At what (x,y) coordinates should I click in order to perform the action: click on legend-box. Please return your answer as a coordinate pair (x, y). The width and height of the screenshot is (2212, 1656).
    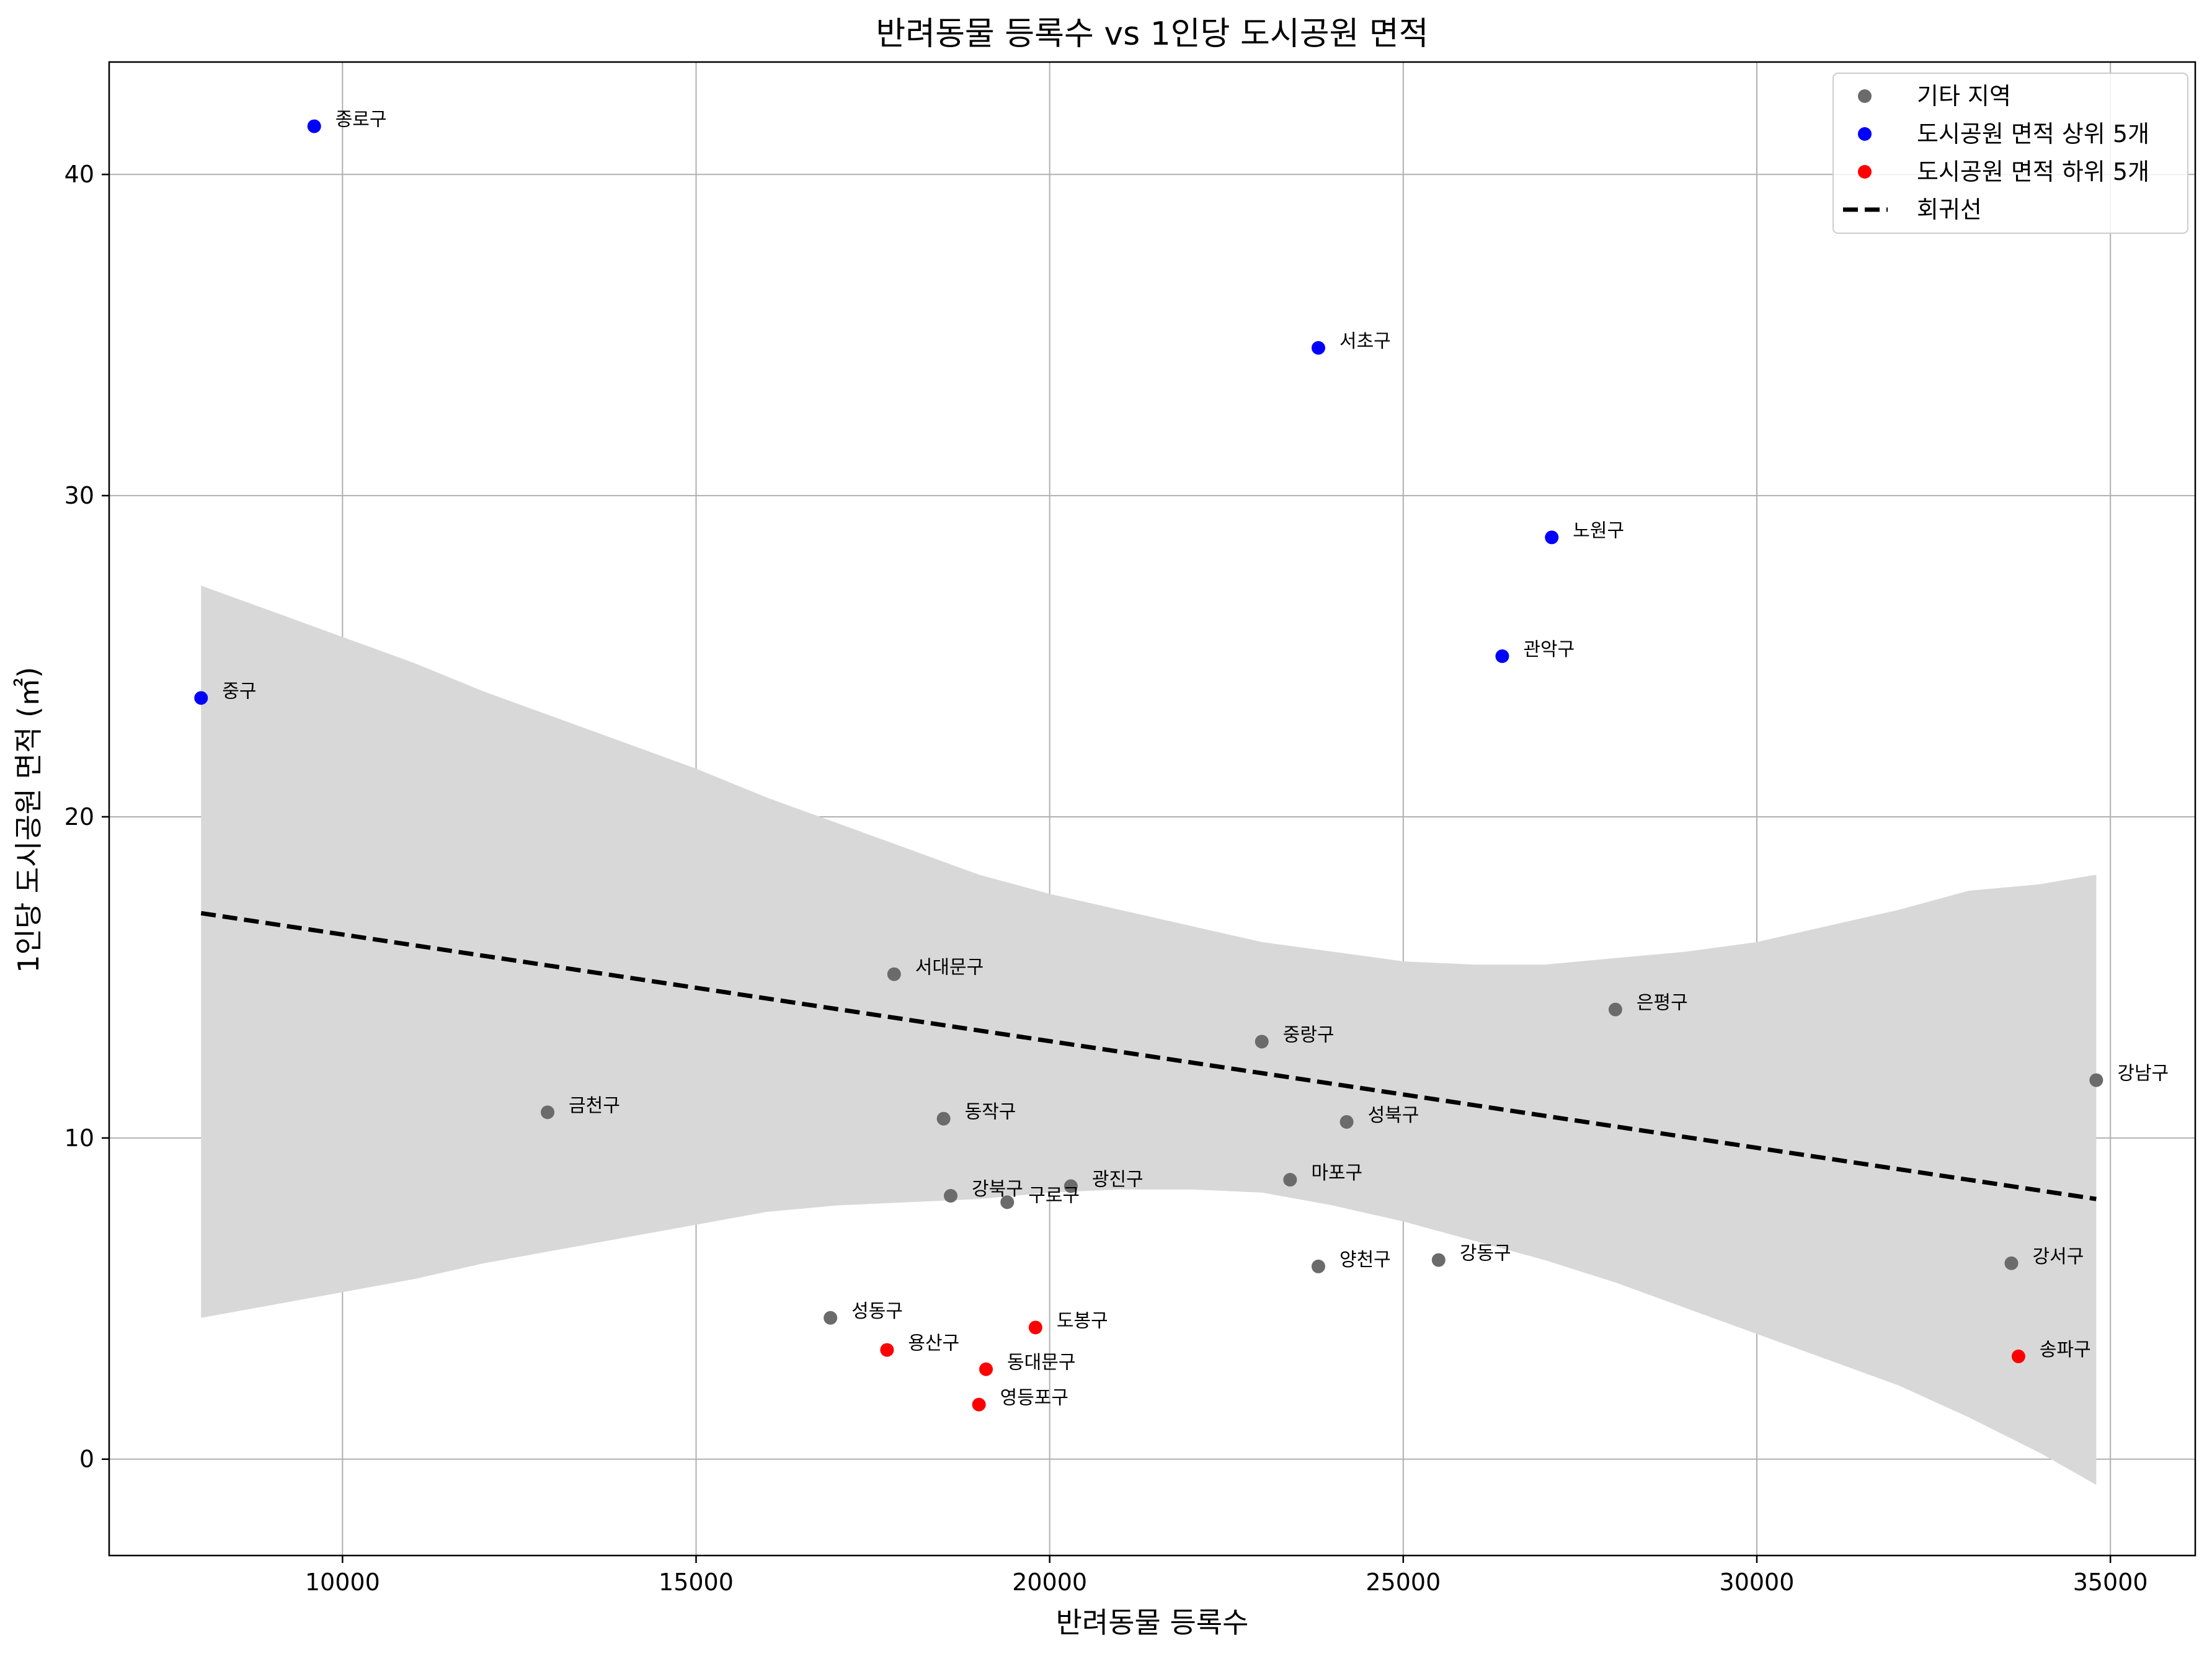
    Looking at the image, I should click on (2010, 154).